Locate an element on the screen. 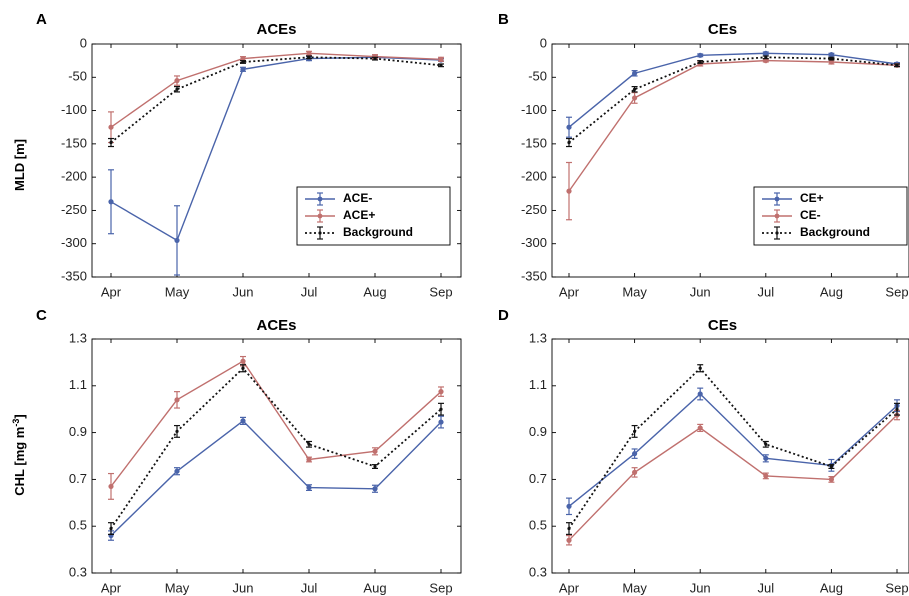  series-line-ace is located at coordinates (276, 90).